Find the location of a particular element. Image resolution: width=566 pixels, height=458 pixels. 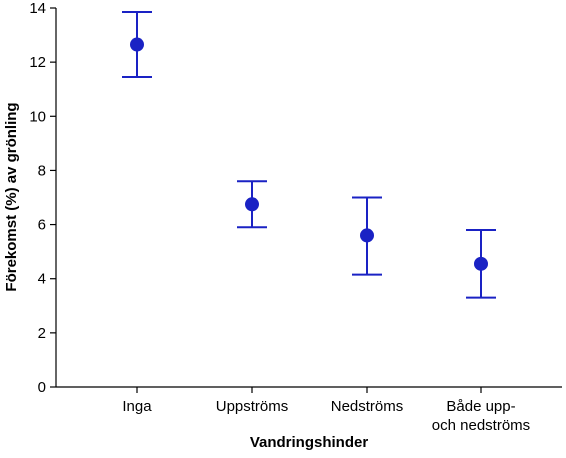

y-tick-label: 6 is located at coordinates (42, 225).